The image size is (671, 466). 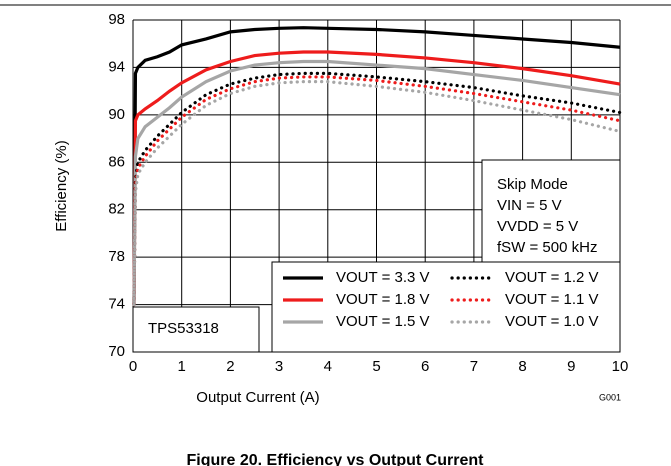 I want to click on x-tick-label: 1, so click(x=182, y=366).